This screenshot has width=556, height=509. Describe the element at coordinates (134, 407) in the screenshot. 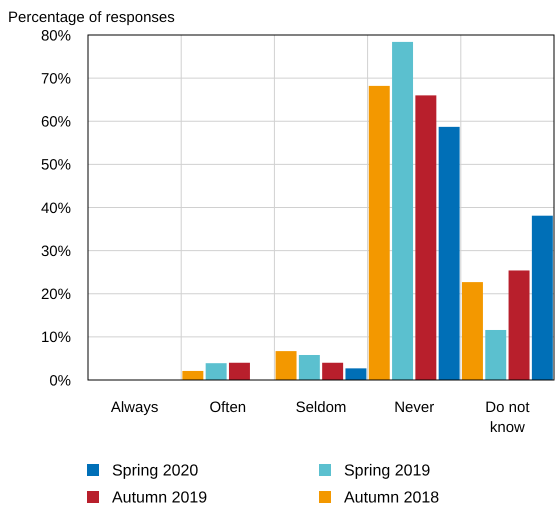

I see `x-tick-label: Always` at that location.